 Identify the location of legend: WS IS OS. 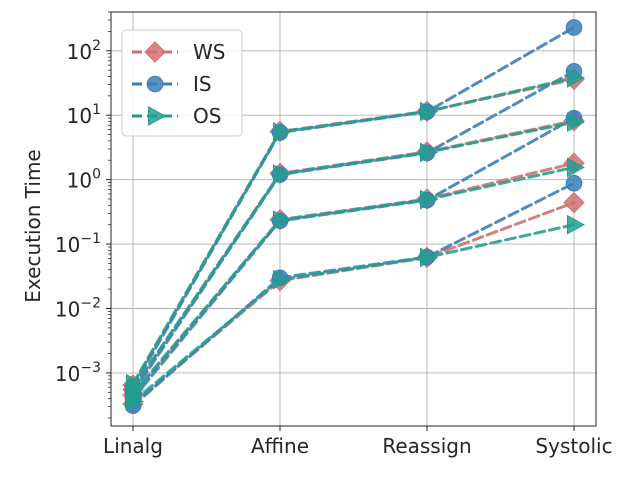
(182, 83).